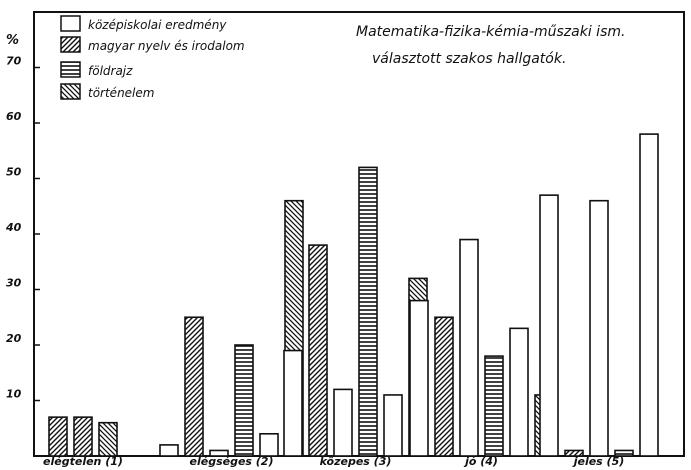 The image size is (691, 470). Describe the element at coordinates (14, 283) in the screenshot. I see `y-tick-label: 30` at that location.